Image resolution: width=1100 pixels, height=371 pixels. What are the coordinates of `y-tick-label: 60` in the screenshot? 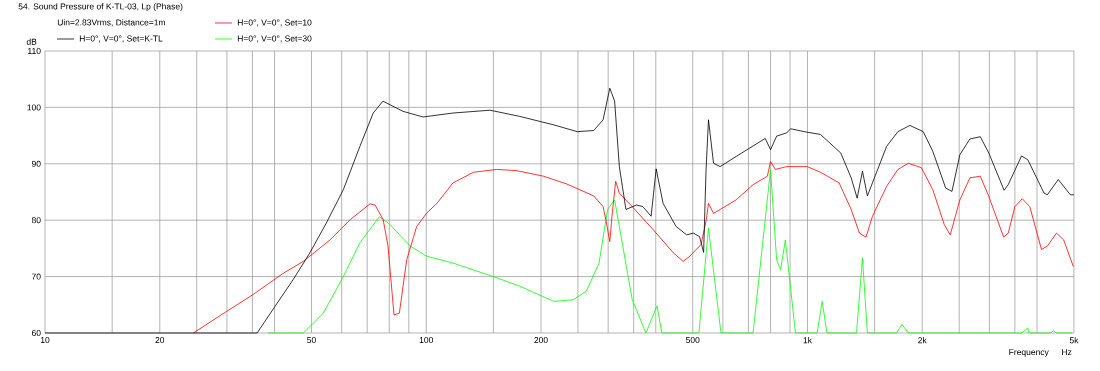 It's located at (36, 332).